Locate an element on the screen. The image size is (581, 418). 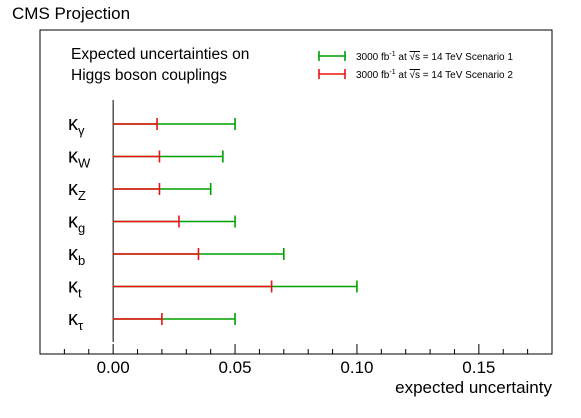
coupling-label: κZ is located at coordinates (77, 190).